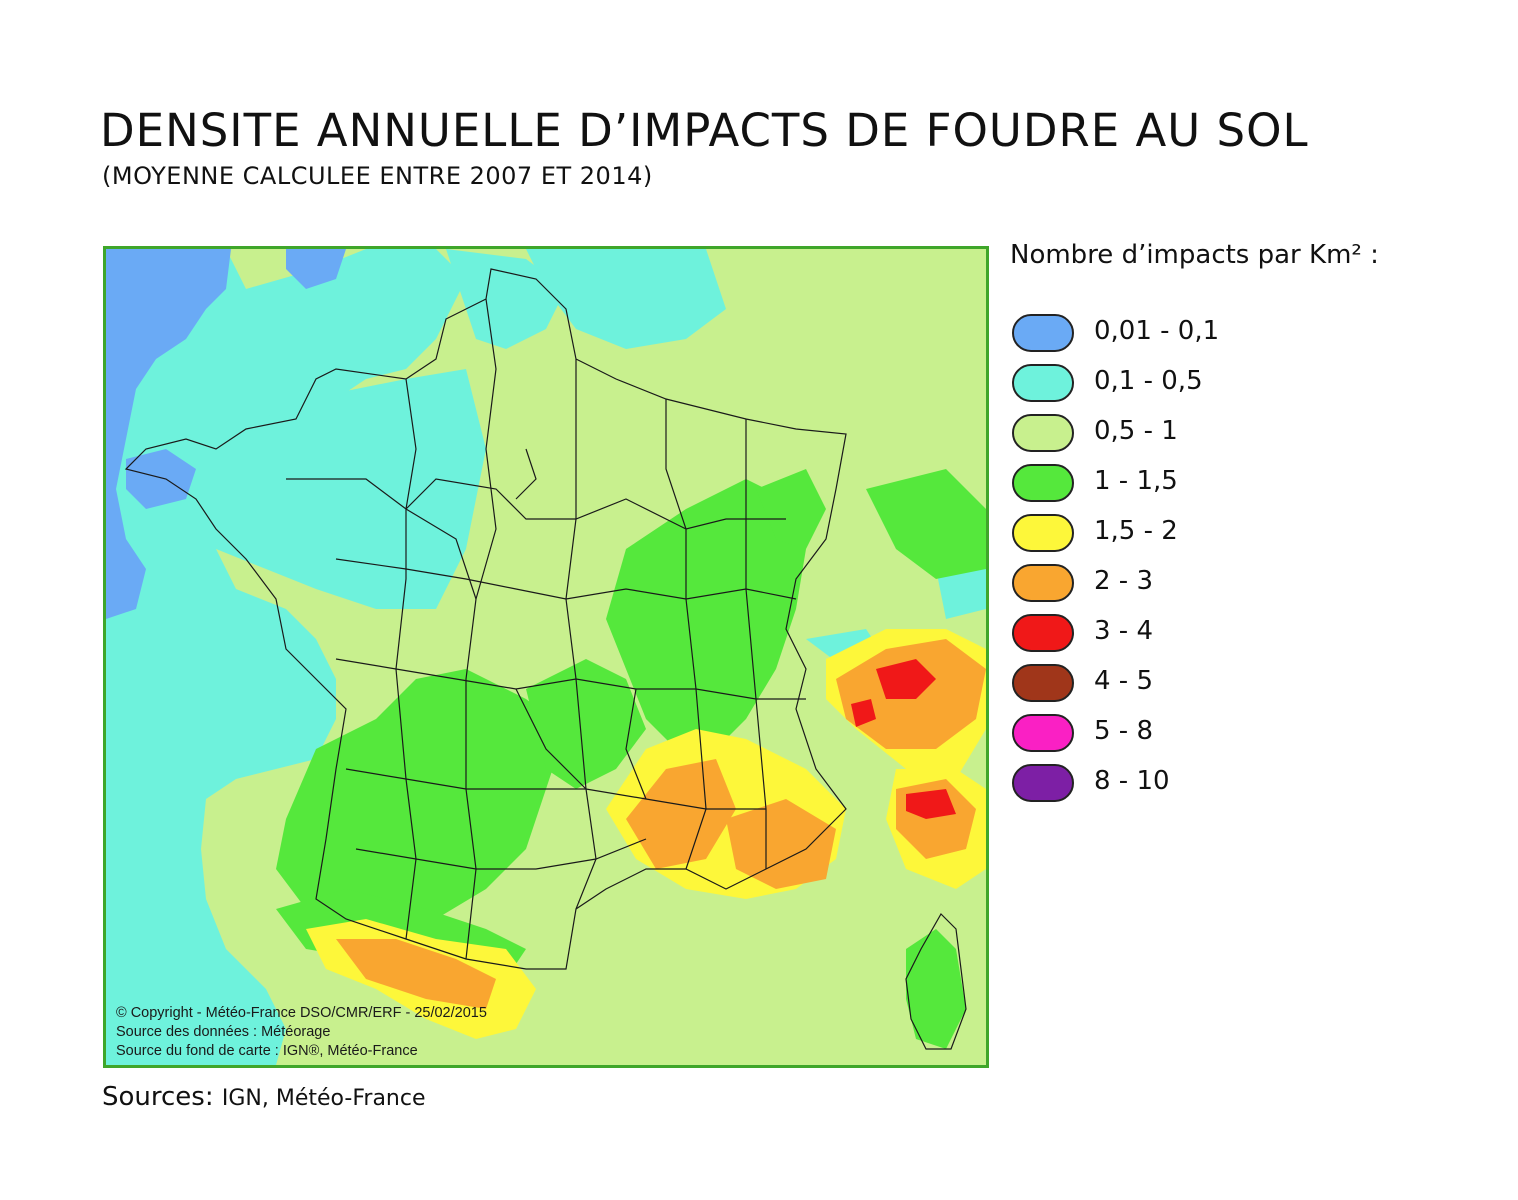  I want to click on legend-item: 0,01 - 0,1, so click(1142, 334).